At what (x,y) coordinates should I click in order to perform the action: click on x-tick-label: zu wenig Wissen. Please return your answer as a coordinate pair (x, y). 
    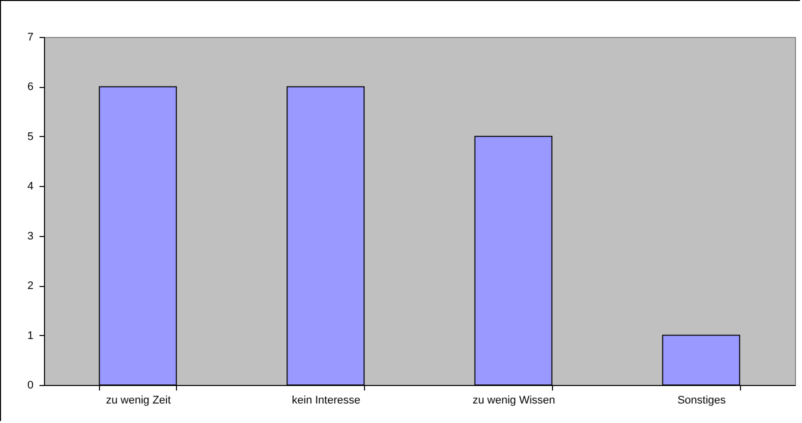
    Looking at the image, I should click on (514, 400).